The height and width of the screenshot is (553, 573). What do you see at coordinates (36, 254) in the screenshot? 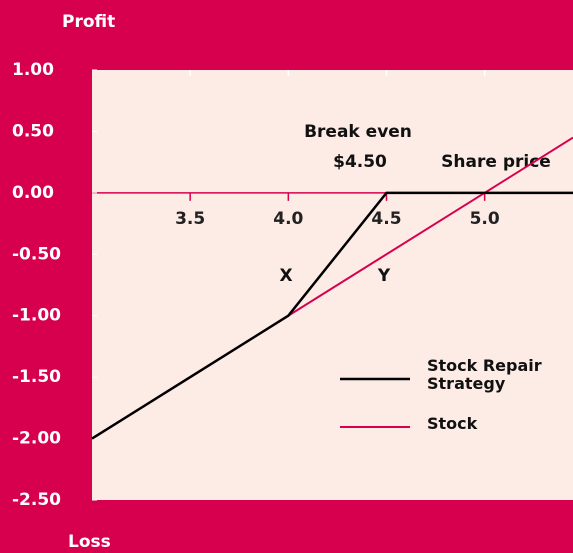
I see `y-tick-label: -0.50` at bounding box center [36, 254].